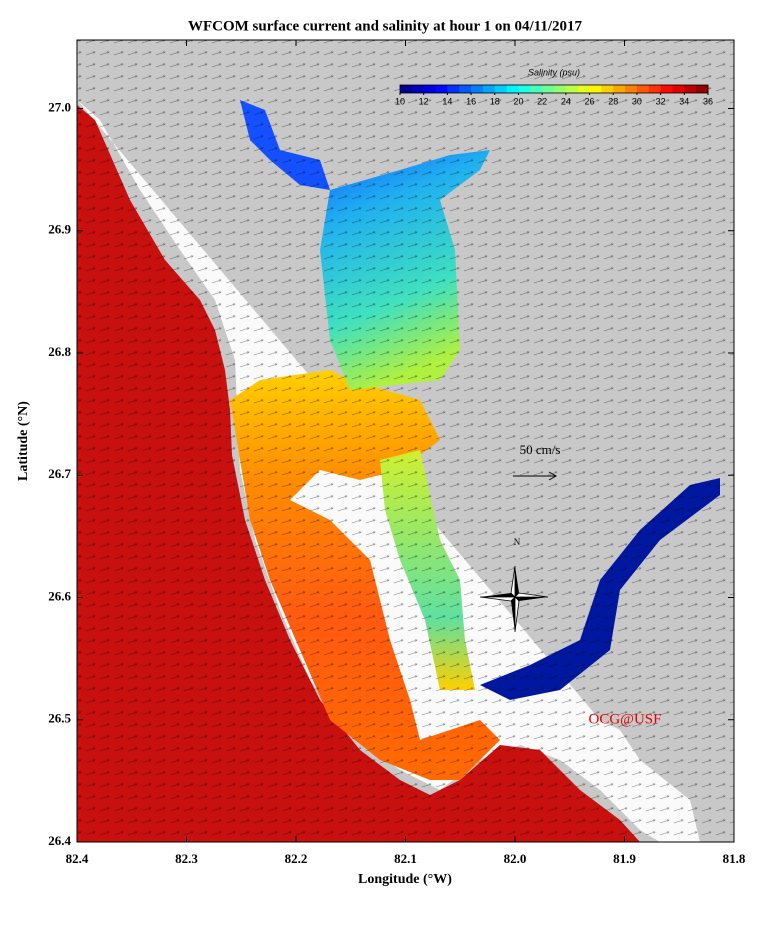 This screenshot has width=770, height=936. Describe the element at coordinates (661, 101) in the screenshot. I see `colorbar-tick-label: 32` at that location.